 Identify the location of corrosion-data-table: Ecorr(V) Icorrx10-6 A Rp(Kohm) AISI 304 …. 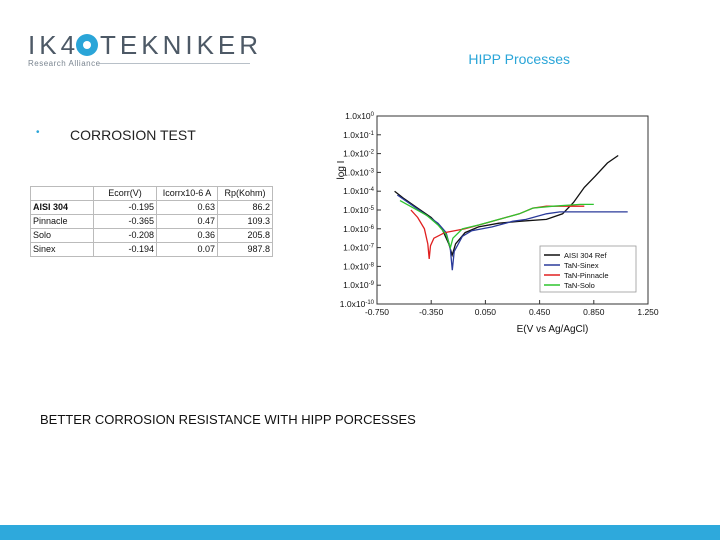
(151, 221).